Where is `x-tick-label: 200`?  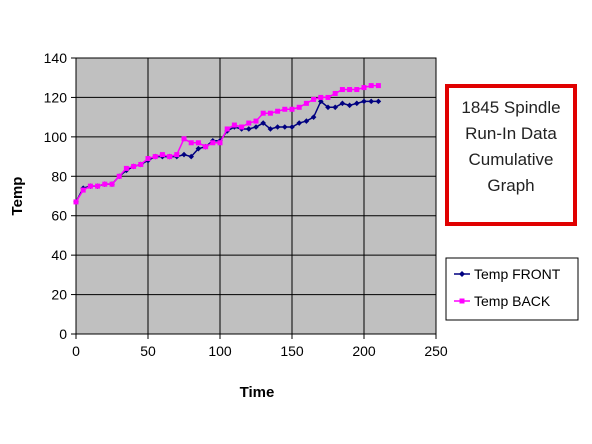 x-tick-label: 200 is located at coordinates (364, 351).